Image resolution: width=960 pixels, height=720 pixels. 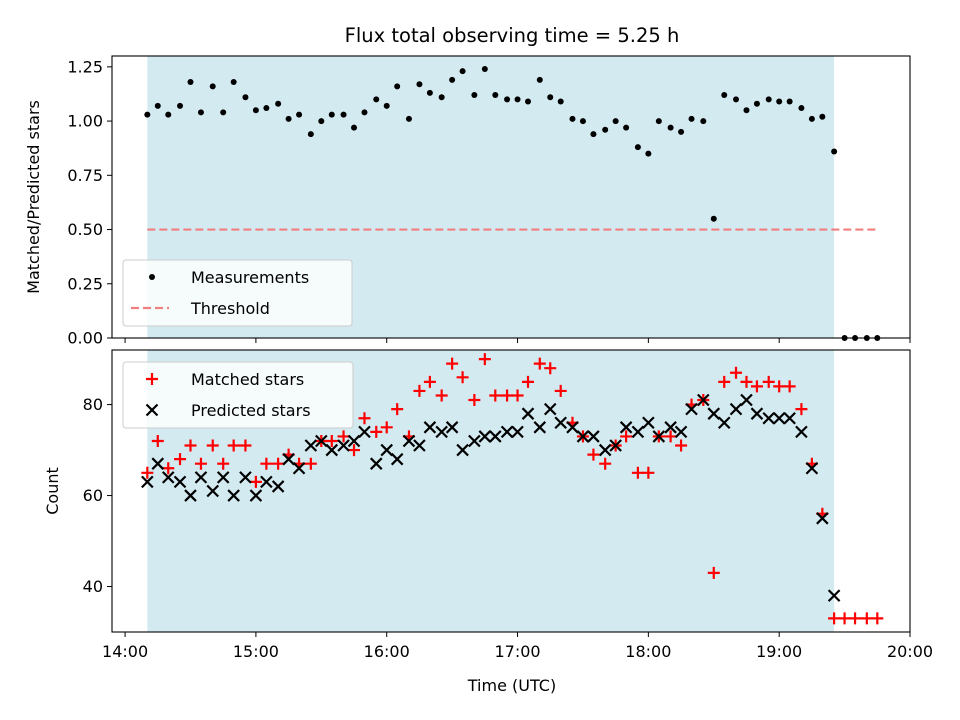 What do you see at coordinates (512, 35) in the screenshot?
I see `chart-title: Flux total observing time = 5.25 h` at bounding box center [512, 35].